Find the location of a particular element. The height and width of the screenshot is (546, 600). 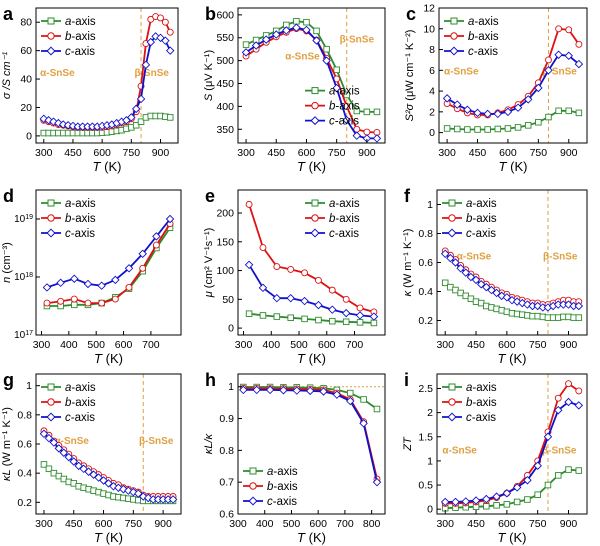

y-tick-label: 0.7 is located at coordinates (226, 483).